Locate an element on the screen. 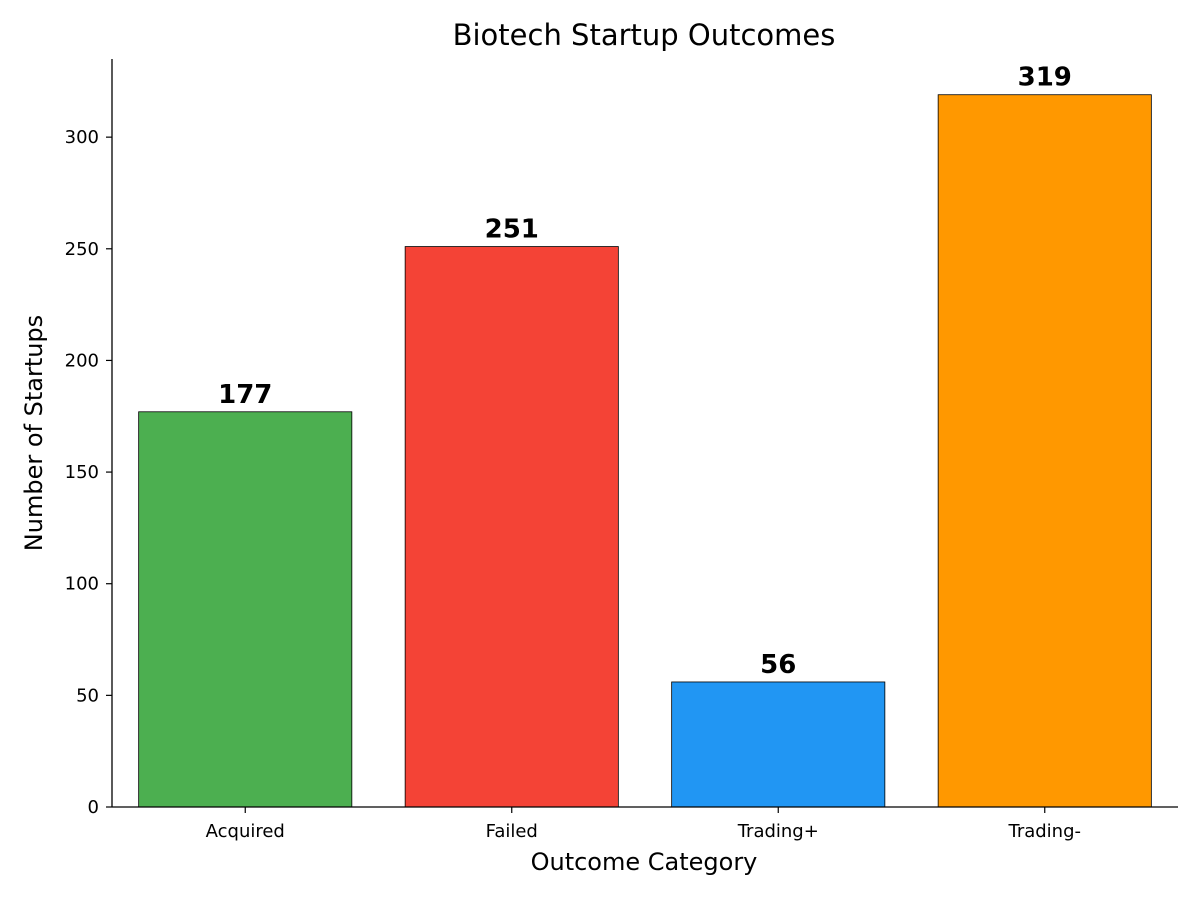 The height and width of the screenshot is (900, 1200). chart-title: Biotech Startup Outcomes is located at coordinates (644, 35).